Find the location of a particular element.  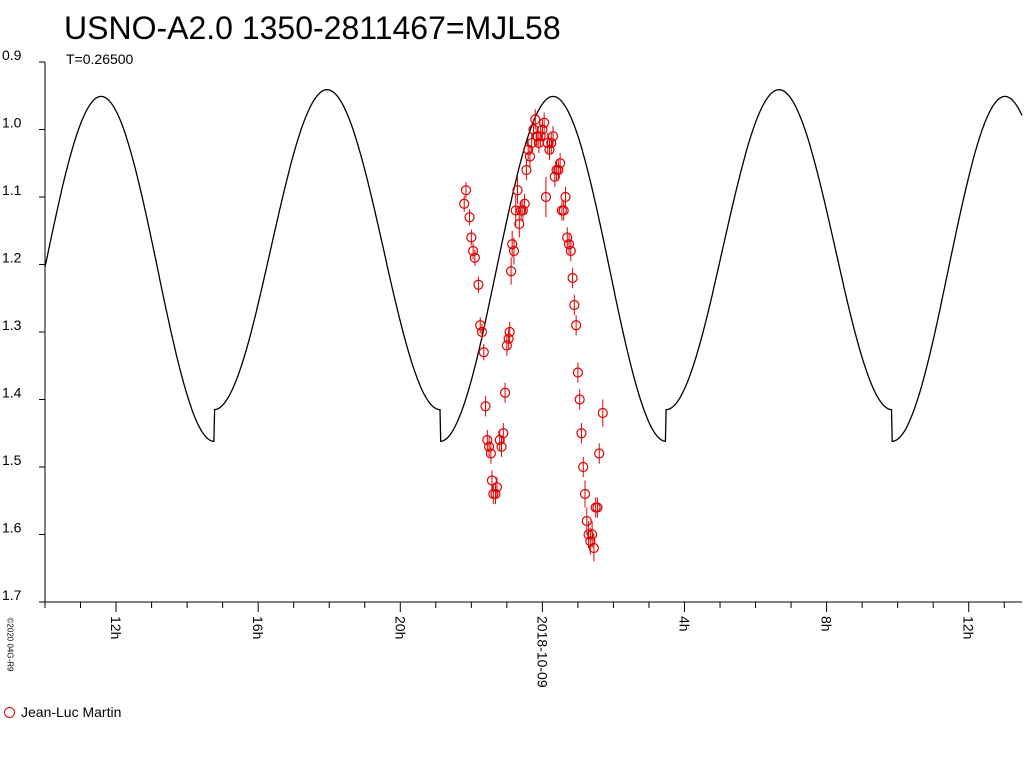

chart-title: USNO-A2.0 1350-2811467=MJL58 is located at coordinates (312, 28).